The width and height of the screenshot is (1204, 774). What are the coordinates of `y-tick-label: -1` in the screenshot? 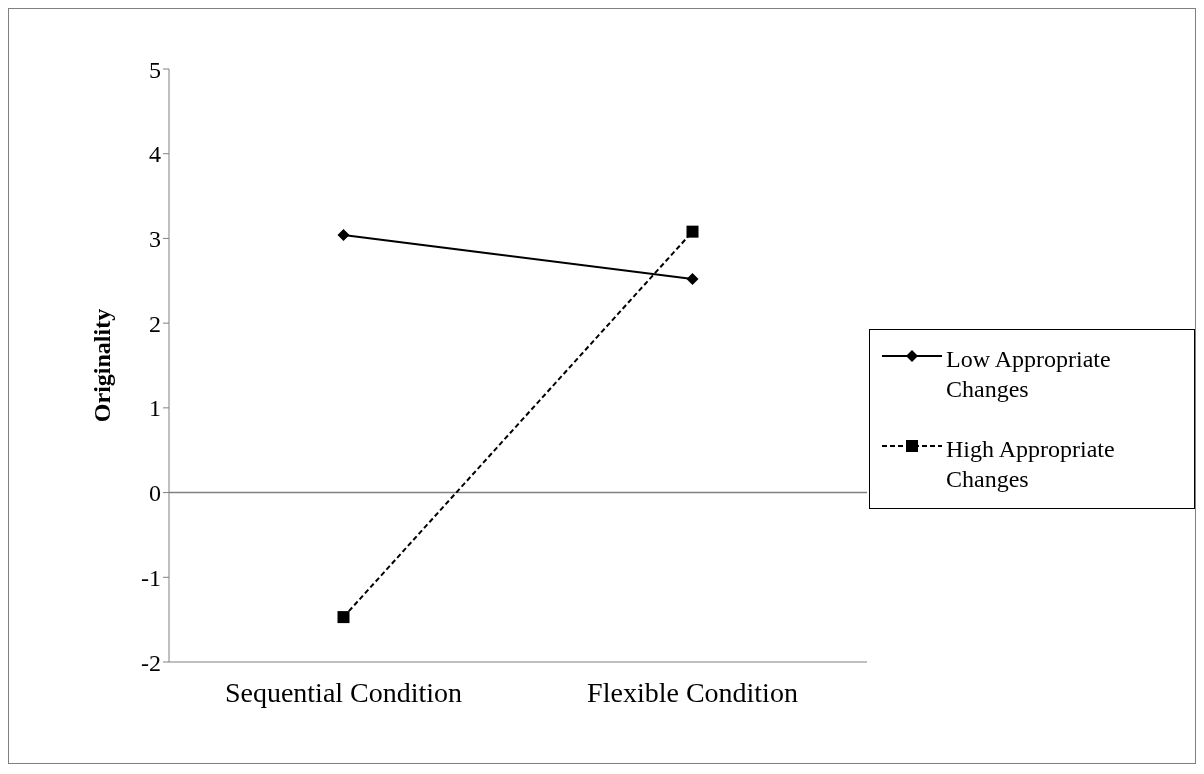 It's located at (151, 577).